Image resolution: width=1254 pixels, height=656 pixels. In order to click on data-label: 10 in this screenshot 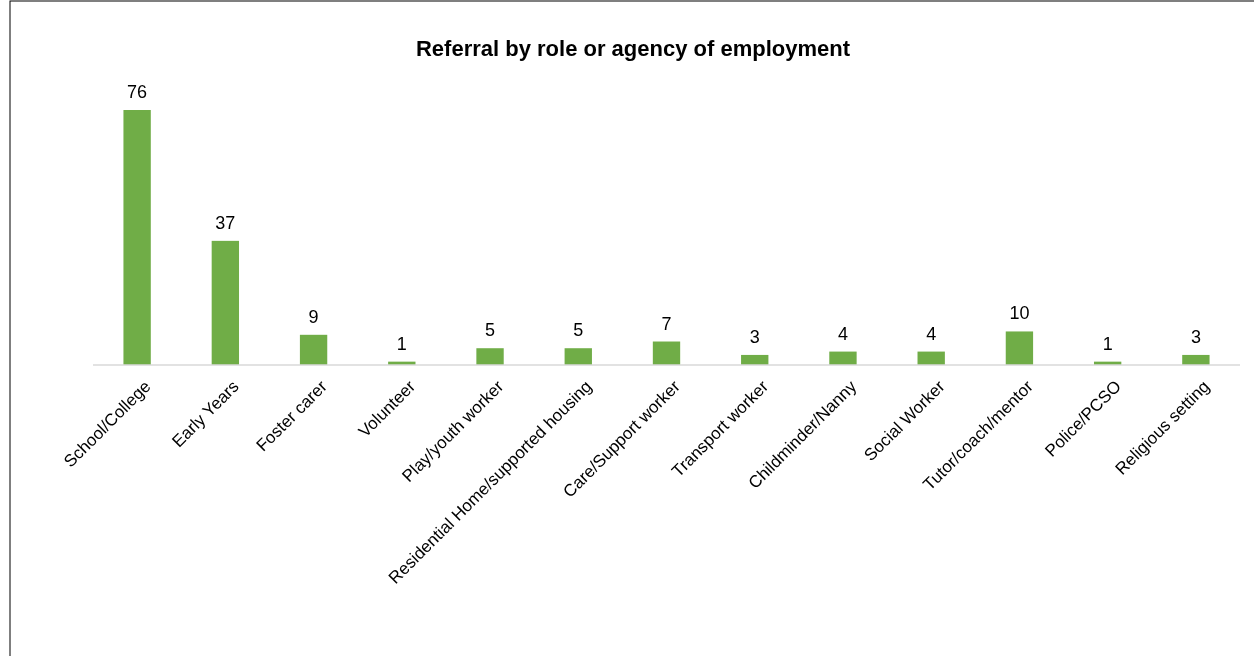, I will do `click(1019, 313)`.